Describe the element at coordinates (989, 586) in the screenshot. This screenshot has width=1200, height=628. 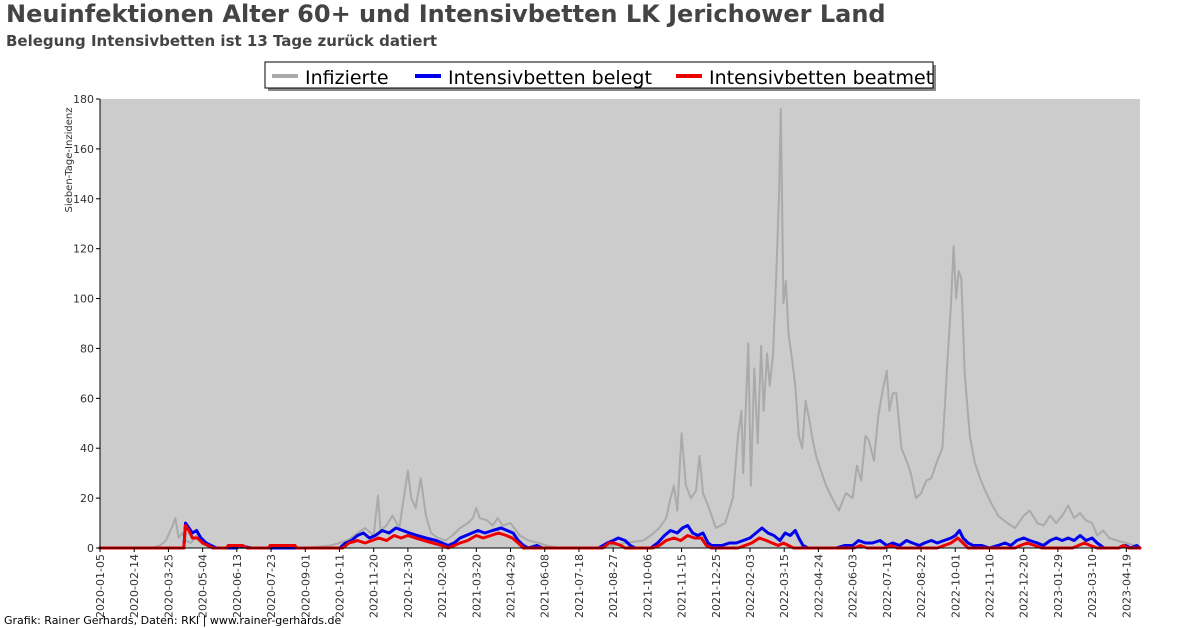
I see `x-tick-label: 2022-11-10` at that location.